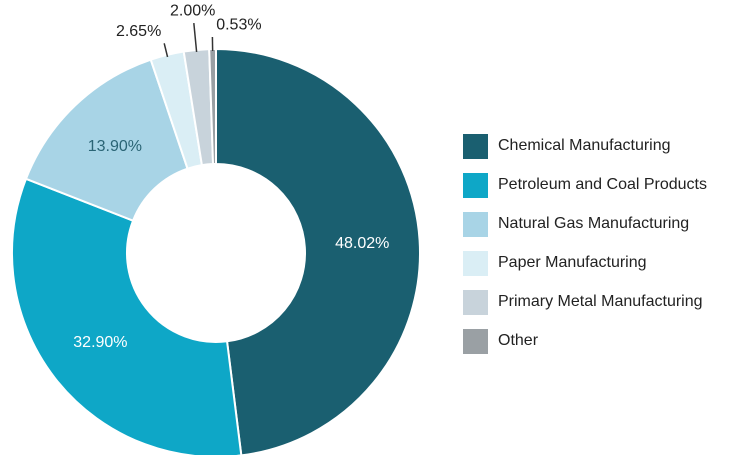 Image resolution: width=754 pixels, height=455 pixels. What do you see at coordinates (238, 24) in the screenshot?
I see `data-label: 0.53%` at bounding box center [238, 24].